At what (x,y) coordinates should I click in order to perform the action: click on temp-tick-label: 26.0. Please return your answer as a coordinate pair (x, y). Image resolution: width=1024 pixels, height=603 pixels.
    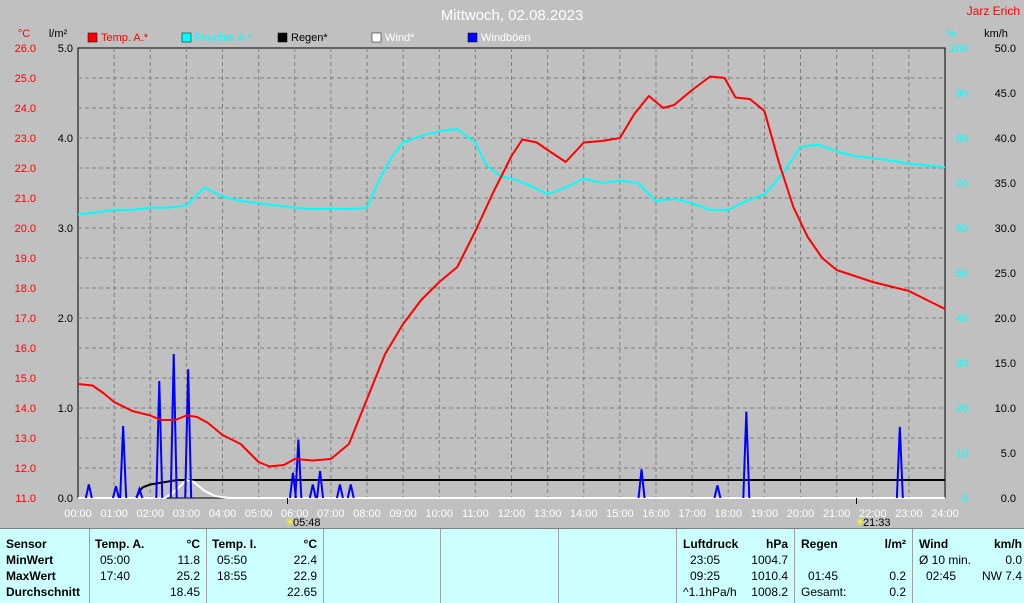
    Looking at the image, I should click on (25, 49).